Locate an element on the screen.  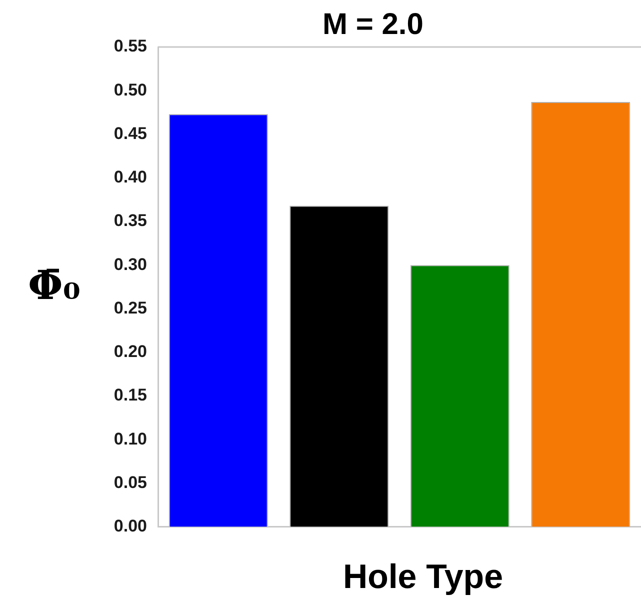
chart-title: M = 2.0 is located at coordinates (373, 25).